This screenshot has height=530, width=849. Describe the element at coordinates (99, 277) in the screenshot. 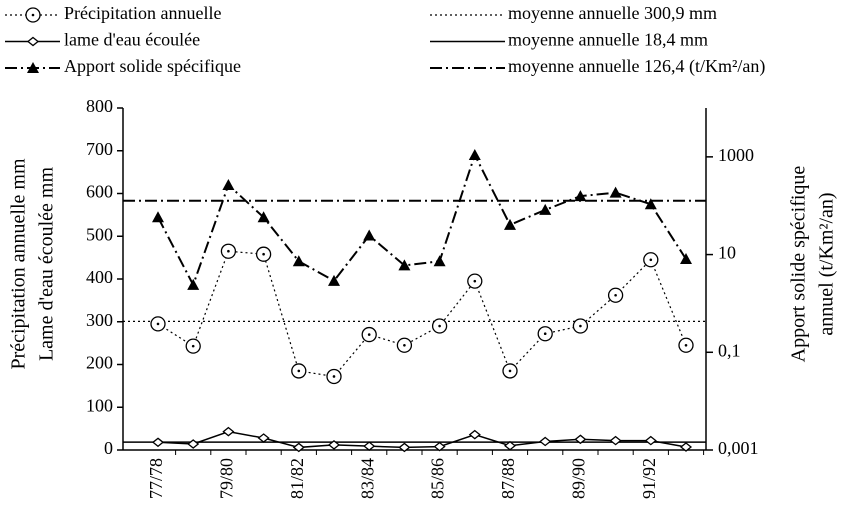

I see `y-tick-label: 400` at that location.